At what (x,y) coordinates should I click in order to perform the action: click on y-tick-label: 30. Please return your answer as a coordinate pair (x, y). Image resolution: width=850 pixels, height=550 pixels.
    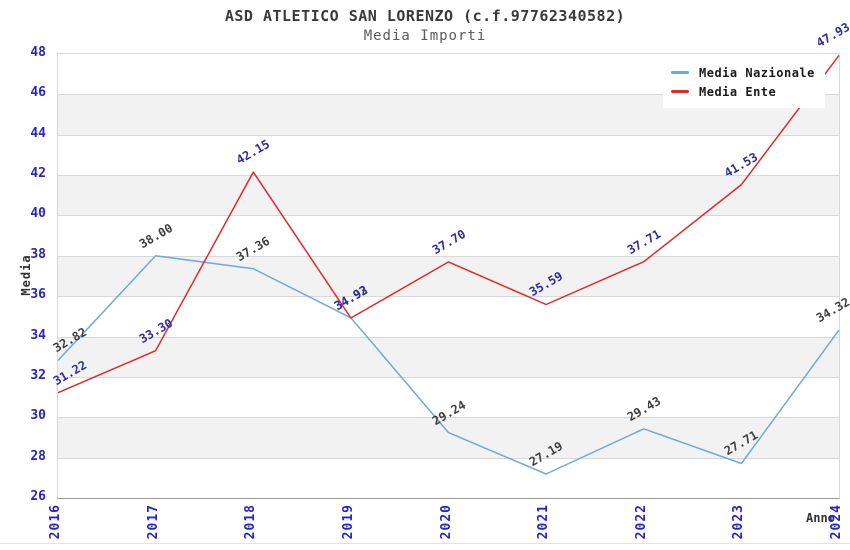
    Looking at the image, I should click on (38, 416).